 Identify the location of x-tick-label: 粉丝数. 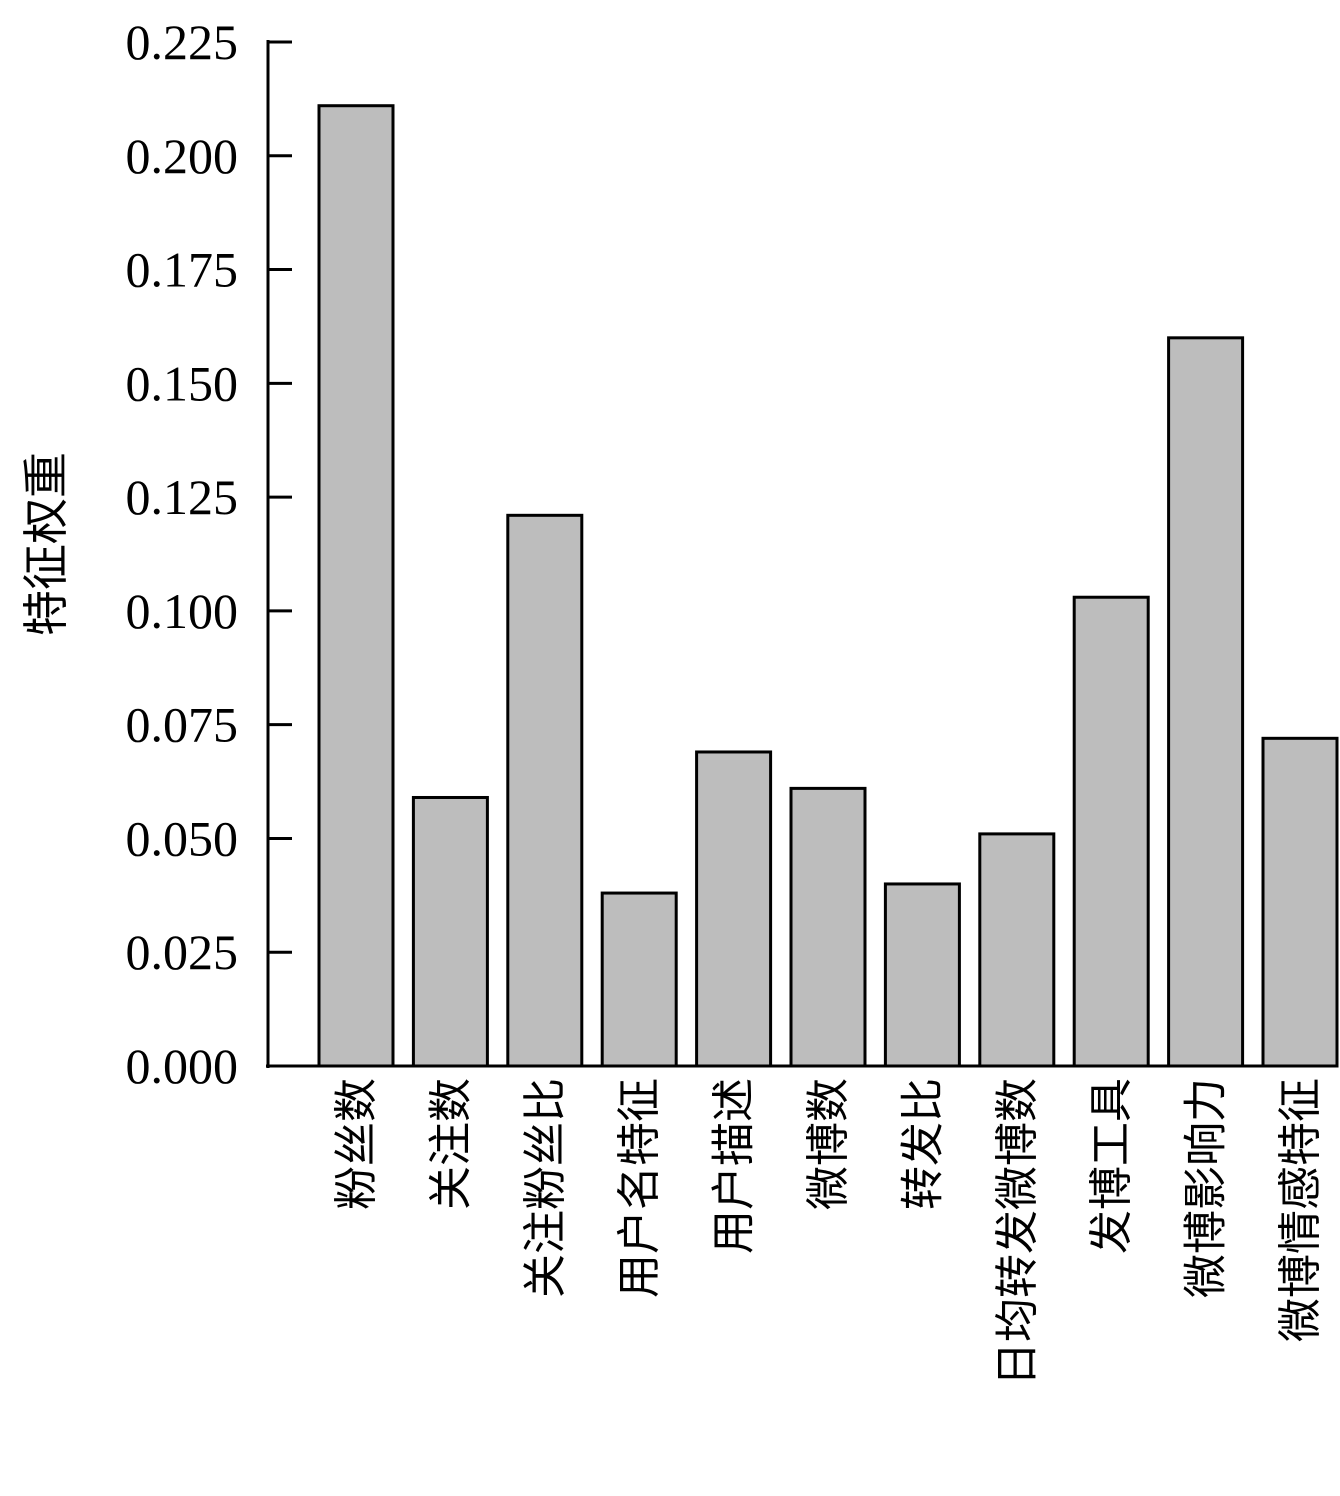
(356, 1144).